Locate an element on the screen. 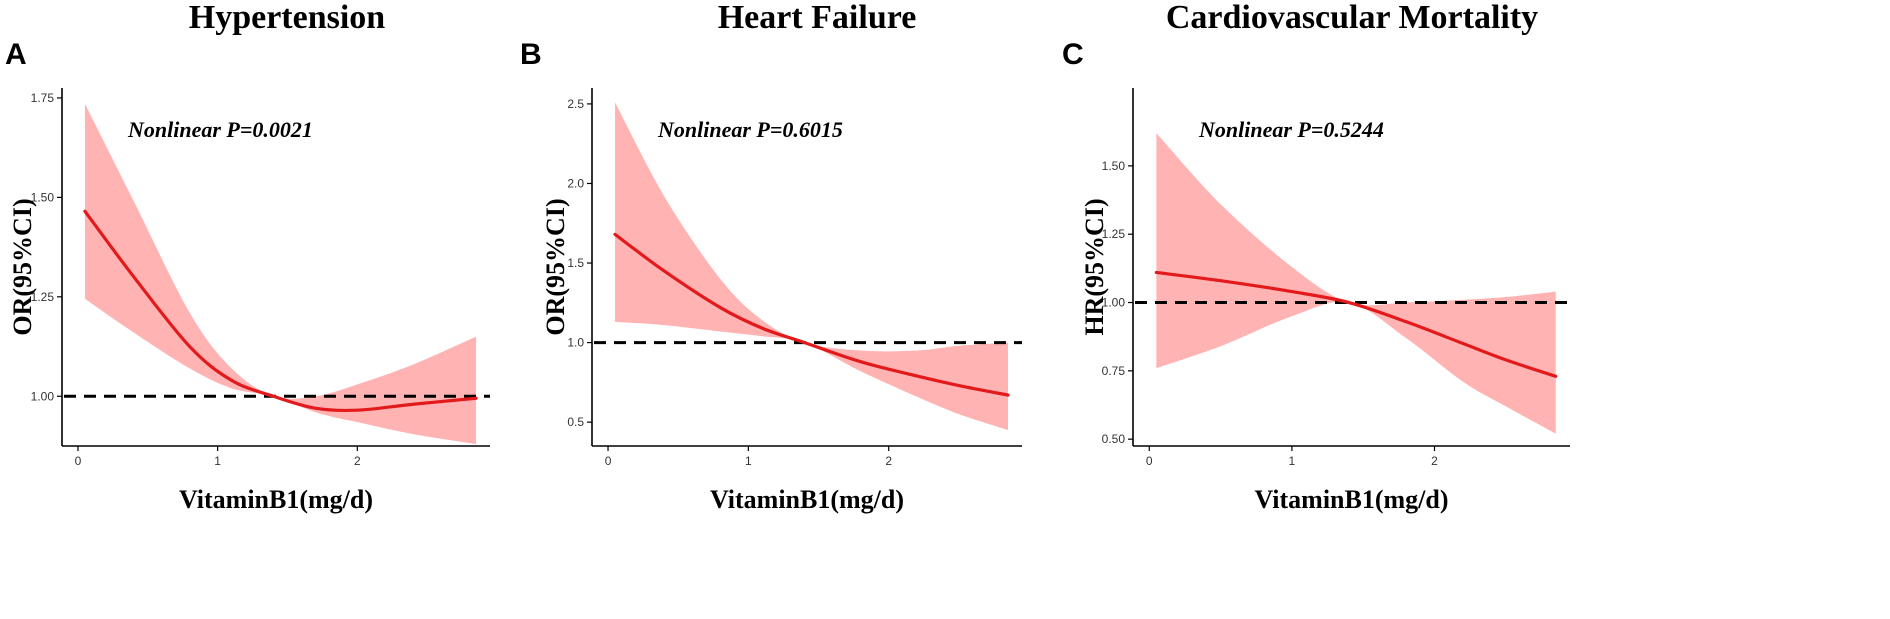  y-tick-label: 2.5 is located at coordinates (575, 104).